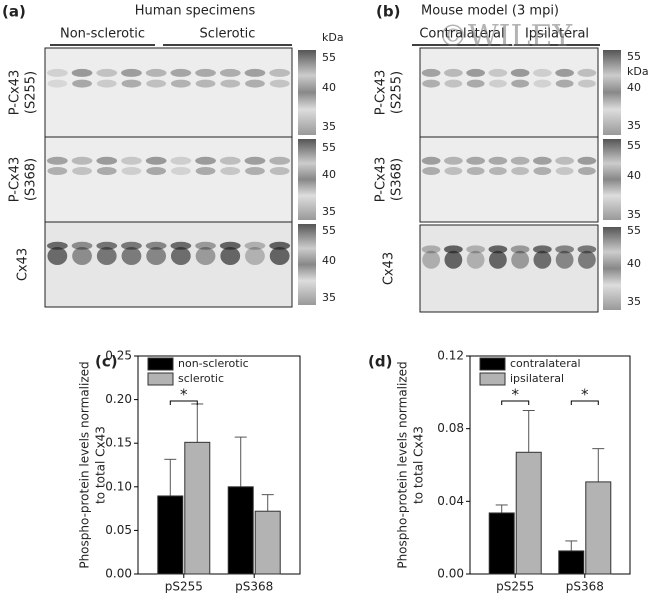 The width and height of the screenshot is (650, 593). Describe the element at coordinates (450, 574) in the screenshot. I see `y-tick-label: 0.00` at that location.